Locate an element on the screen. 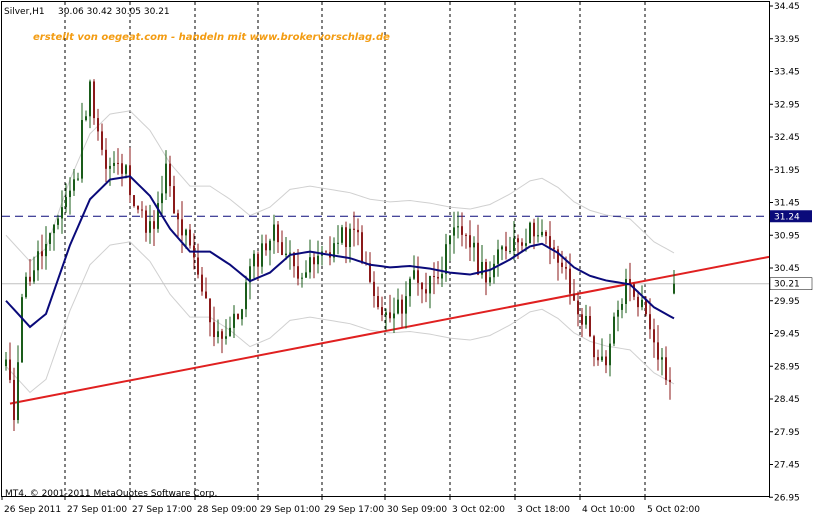 The height and width of the screenshot is (520, 813). x-tick-label: 27 Sep 17:00 is located at coordinates (162, 510).